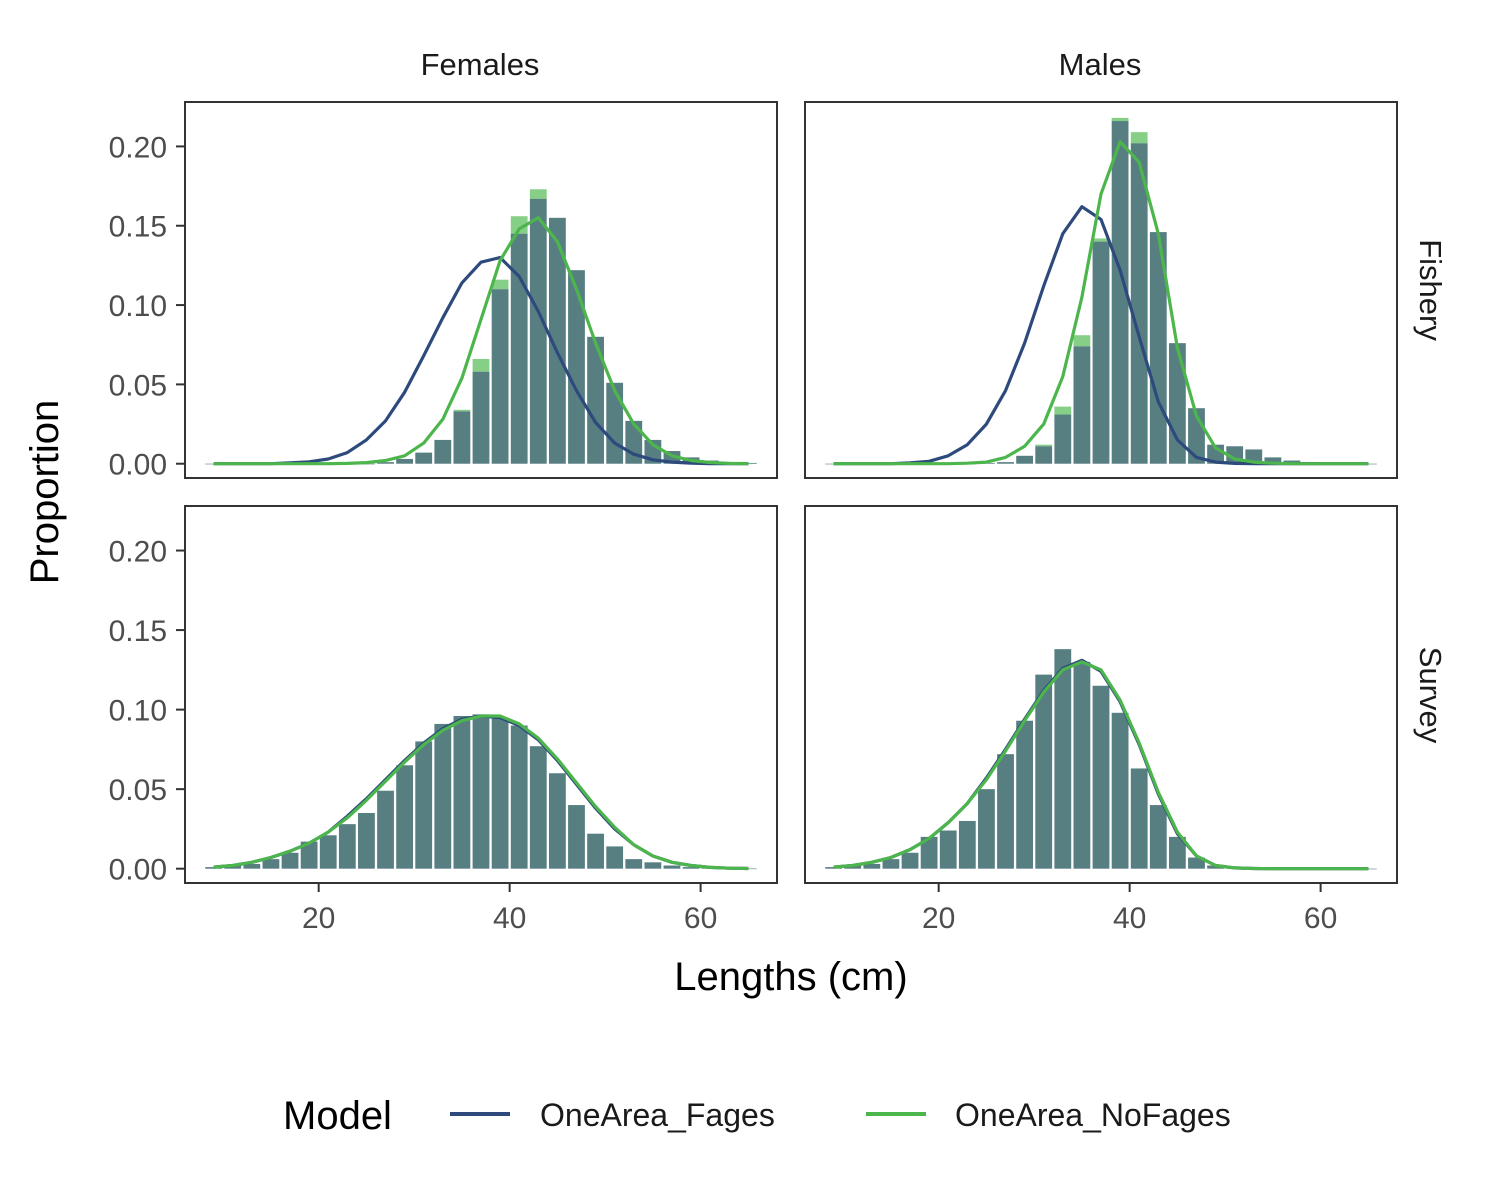 This screenshot has width=1500, height=1199. I want to click on legend-title: Model, so click(337, 1116).